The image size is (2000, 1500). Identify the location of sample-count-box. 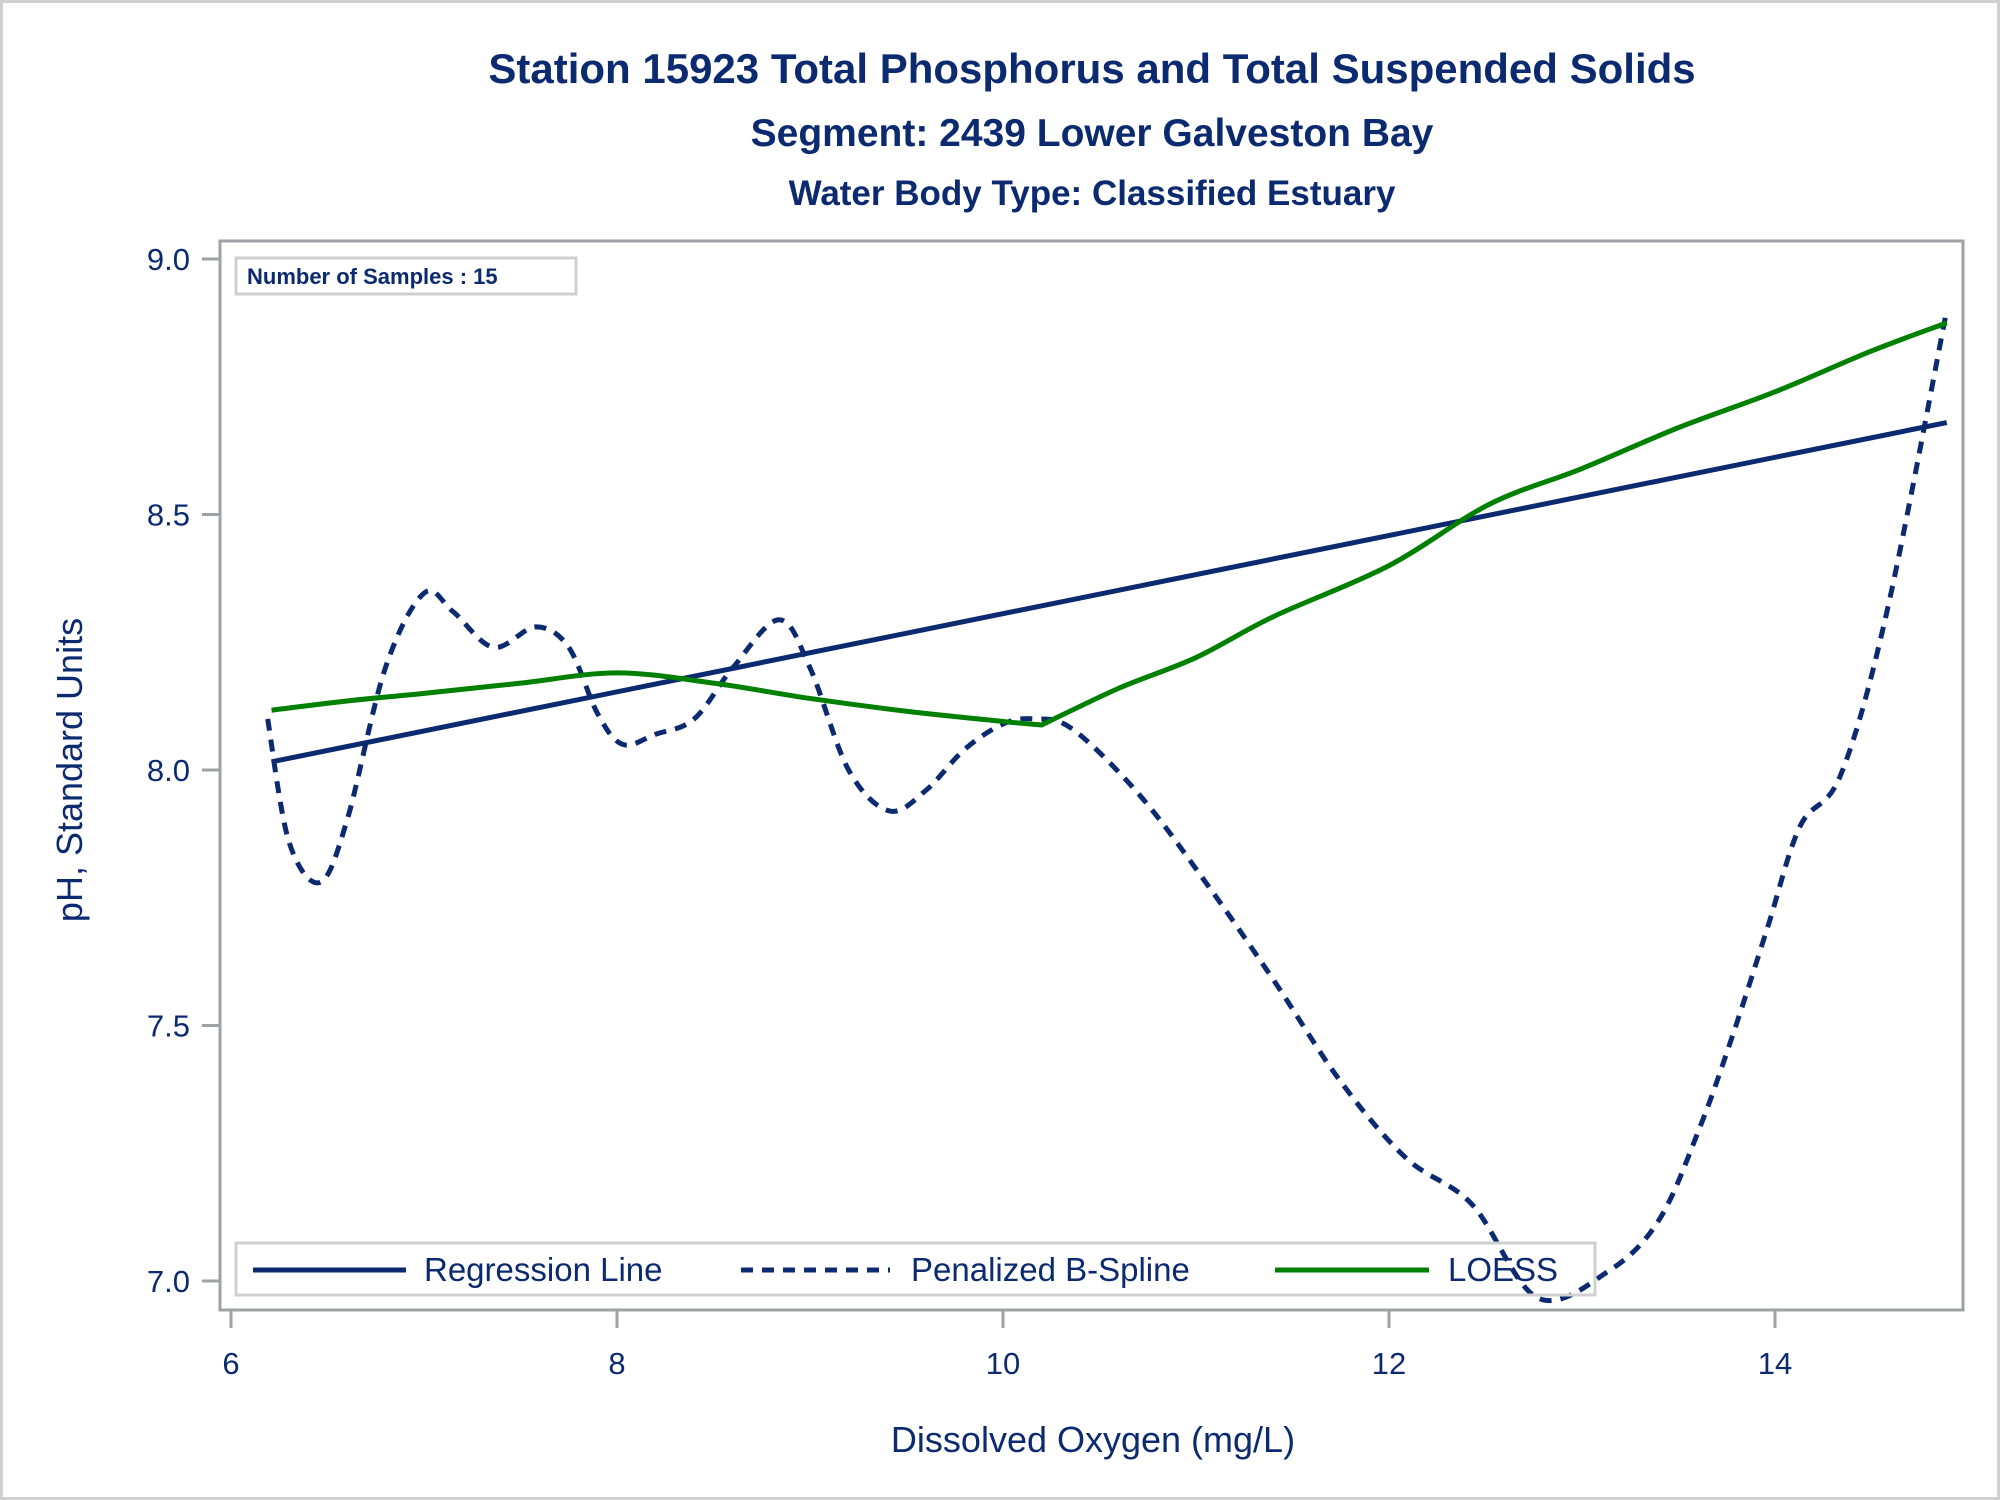
(406, 276).